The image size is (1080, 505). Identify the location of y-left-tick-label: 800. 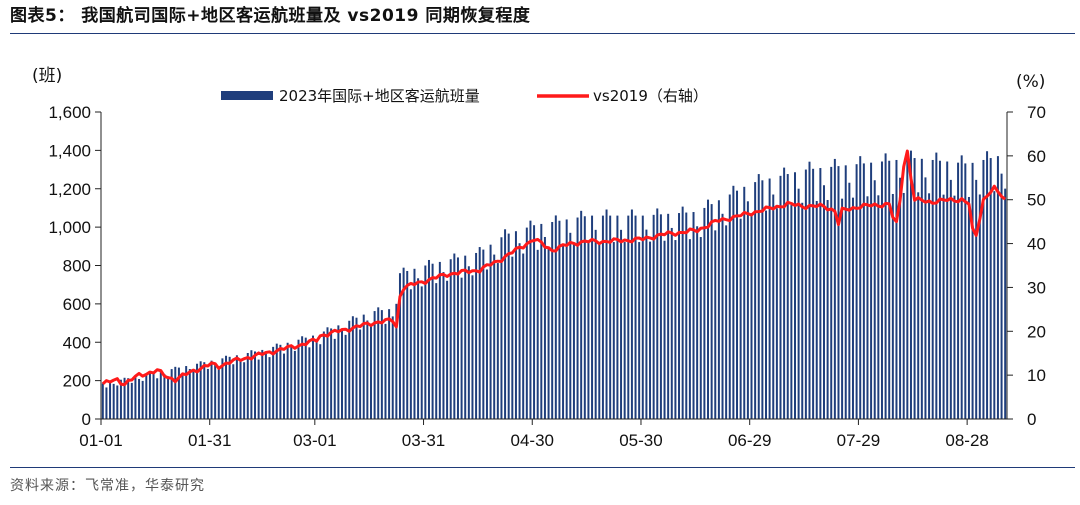
(77, 266).